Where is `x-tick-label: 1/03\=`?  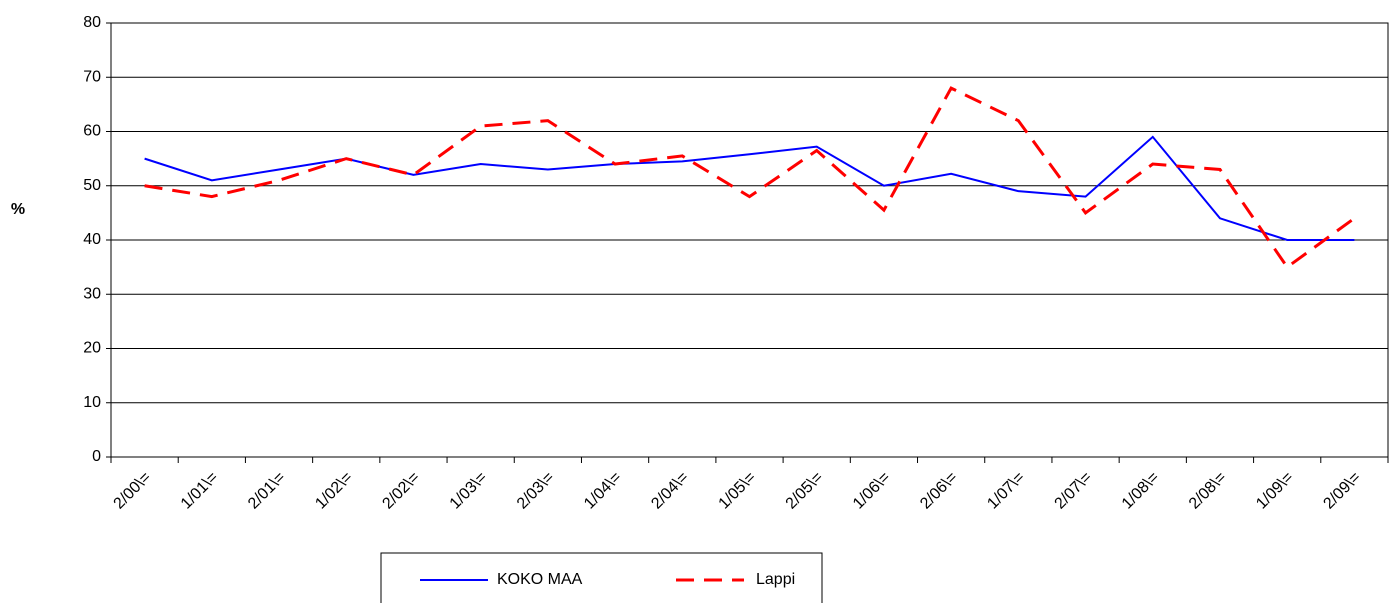
x-tick-label: 1/03\= is located at coordinates (469, 491).